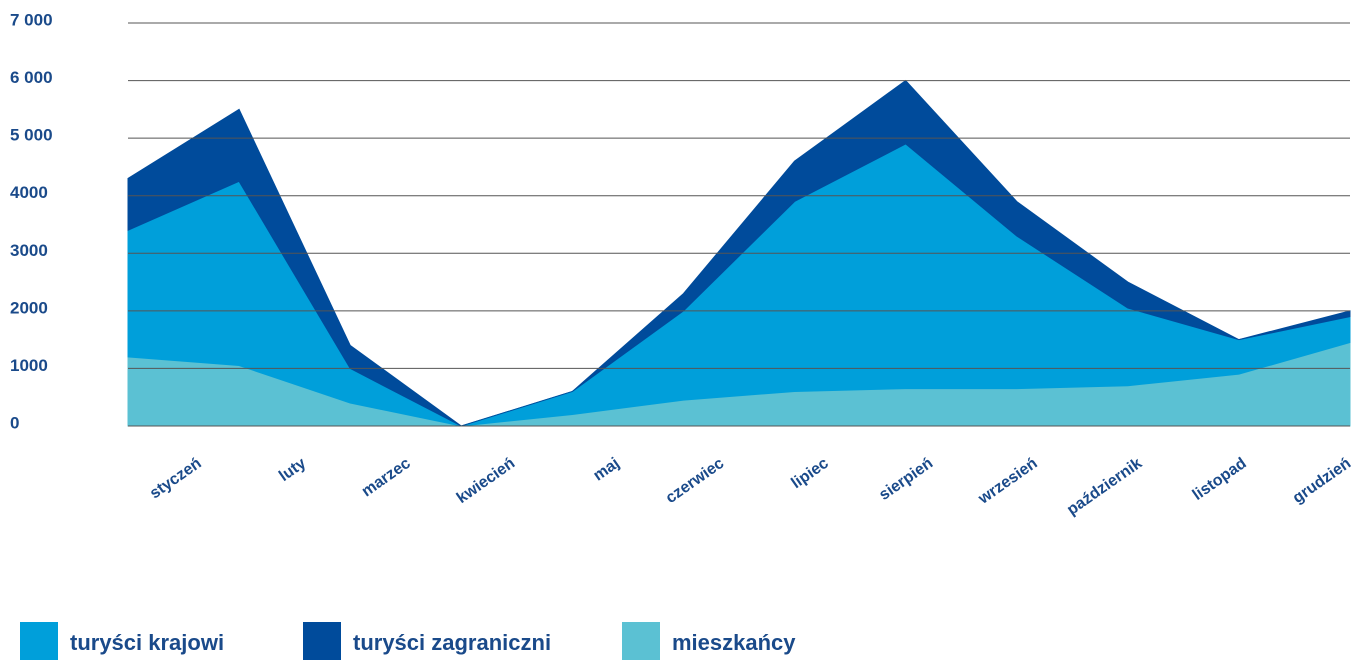 The image size is (1354, 672). I want to click on x-tick-label: marzec, so click(386, 478).